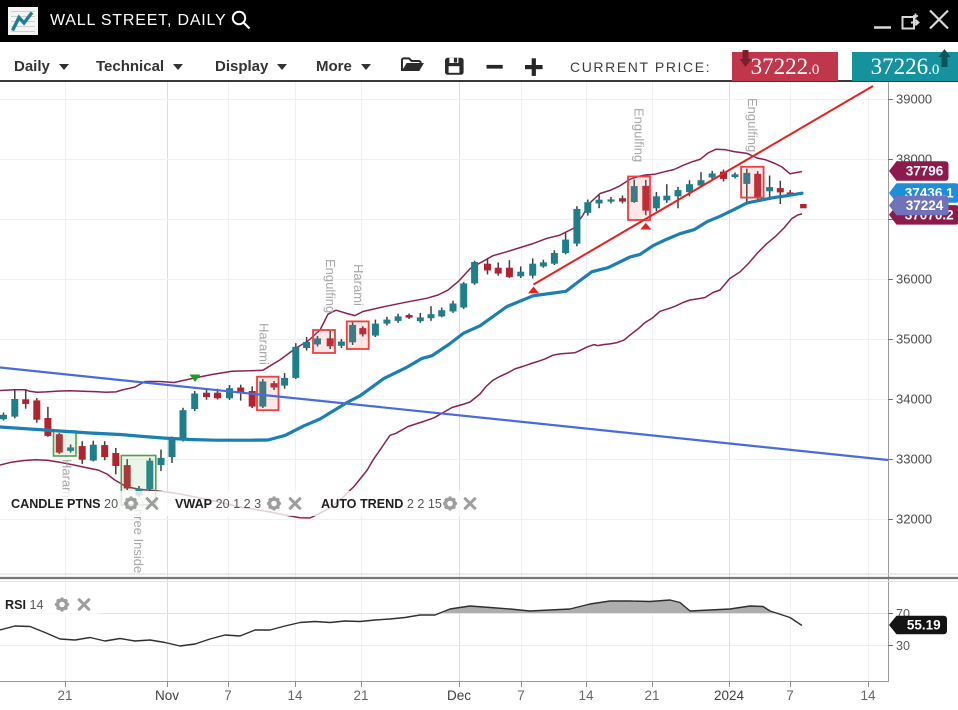 The image size is (958, 710). Describe the element at coordinates (914, 459) in the screenshot. I see `svg-text: 33000` at that location.